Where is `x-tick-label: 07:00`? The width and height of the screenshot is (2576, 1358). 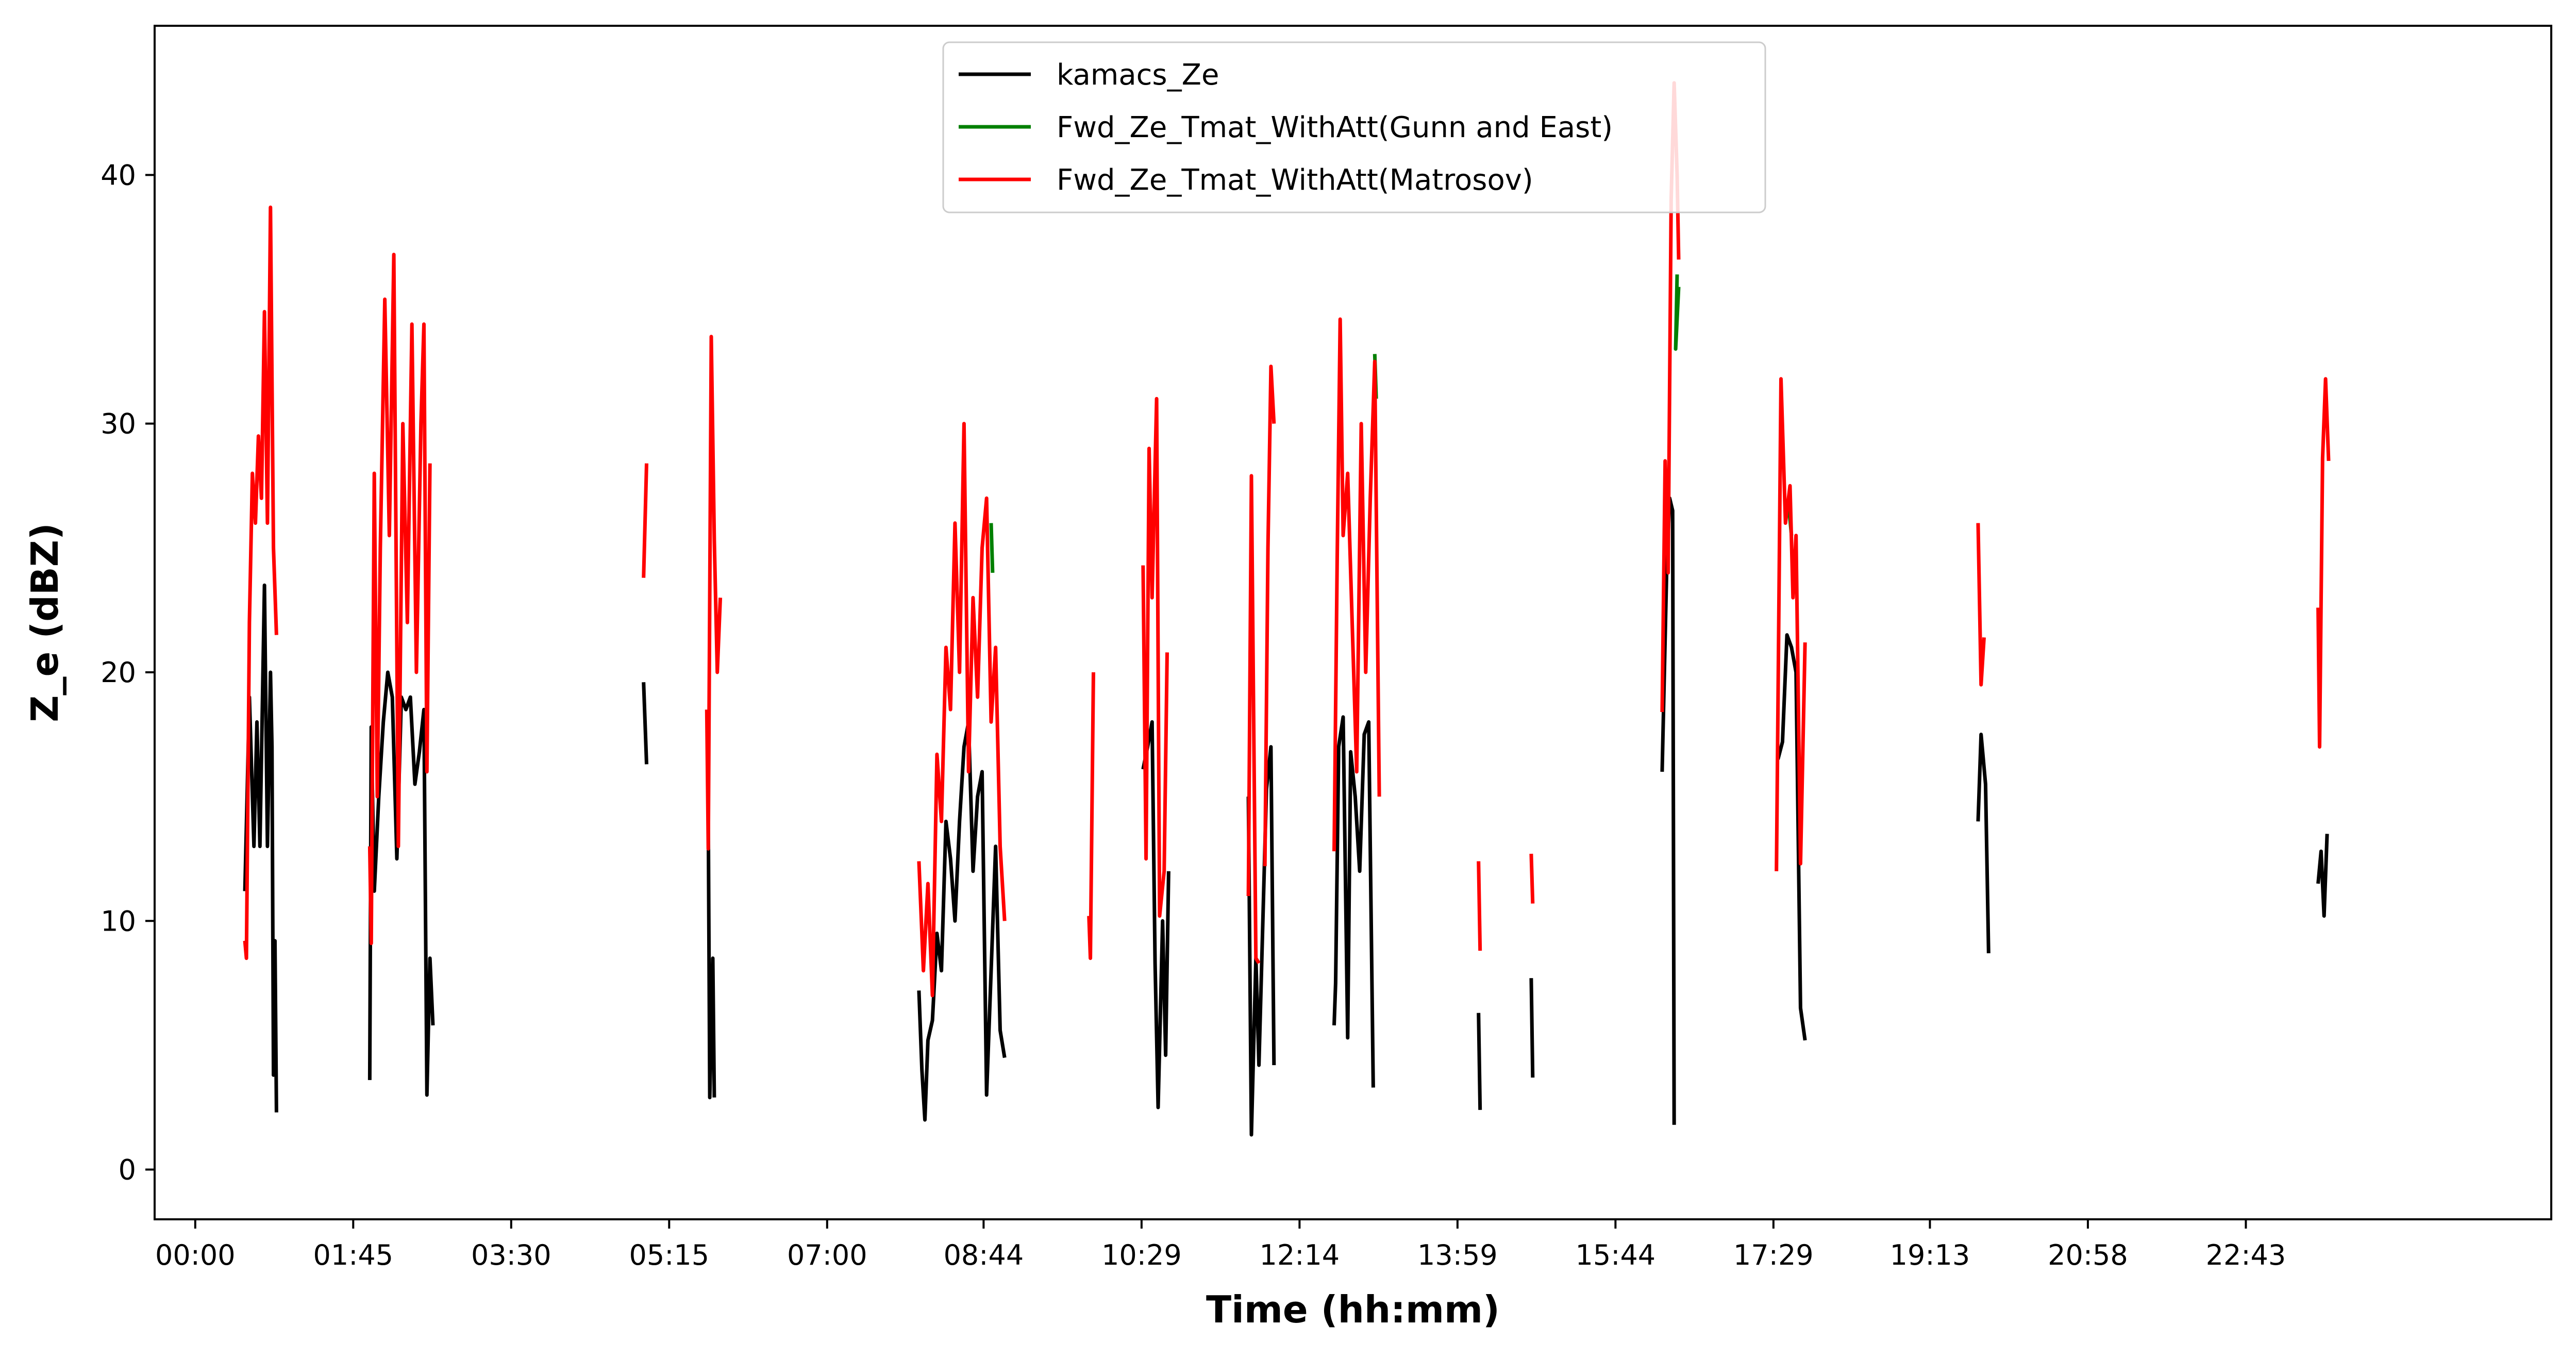
x-tick-label: 07:00 is located at coordinates (827, 1255).